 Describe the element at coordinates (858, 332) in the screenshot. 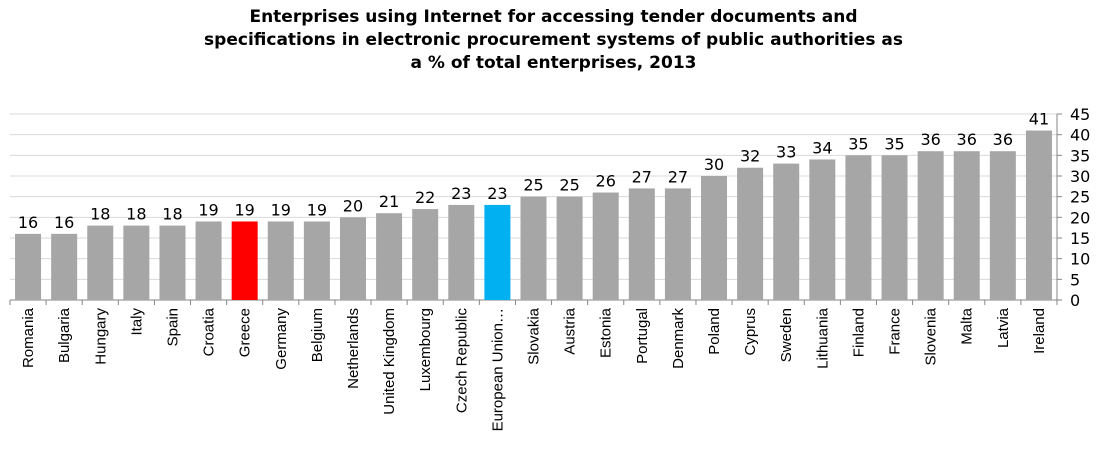

I see `x-tick-label: Finland` at that location.